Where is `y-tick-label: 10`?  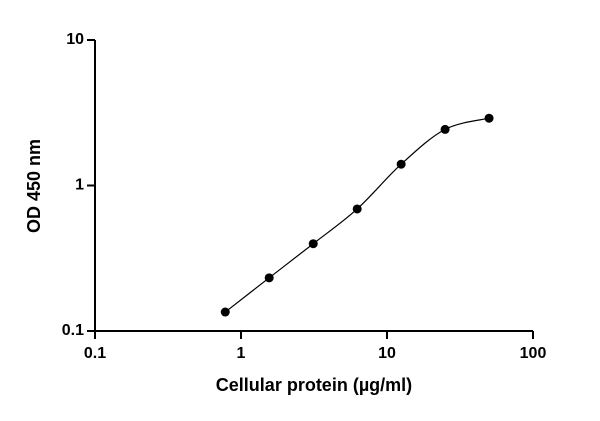 y-tick-label: 10 is located at coordinates (75, 39).